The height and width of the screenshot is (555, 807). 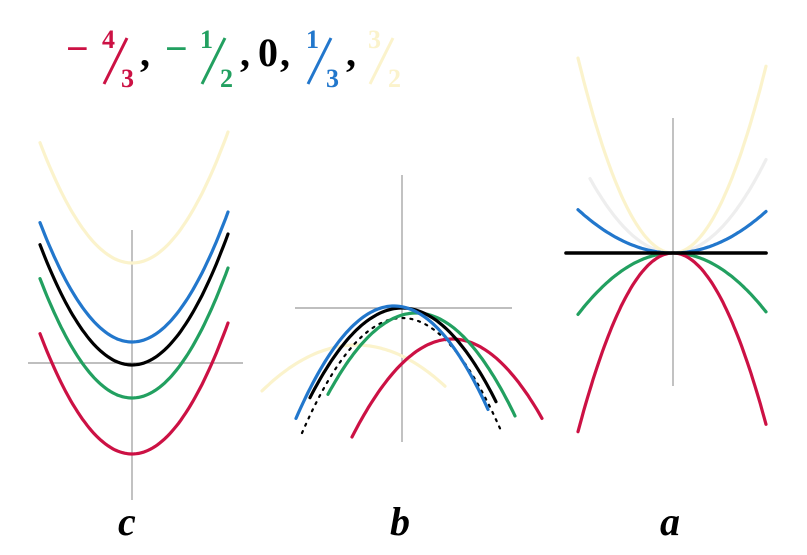 What do you see at coordinates (400, 521) in the screenshot?
I see `panel-label-b: b` at bounding box center [400, 521].